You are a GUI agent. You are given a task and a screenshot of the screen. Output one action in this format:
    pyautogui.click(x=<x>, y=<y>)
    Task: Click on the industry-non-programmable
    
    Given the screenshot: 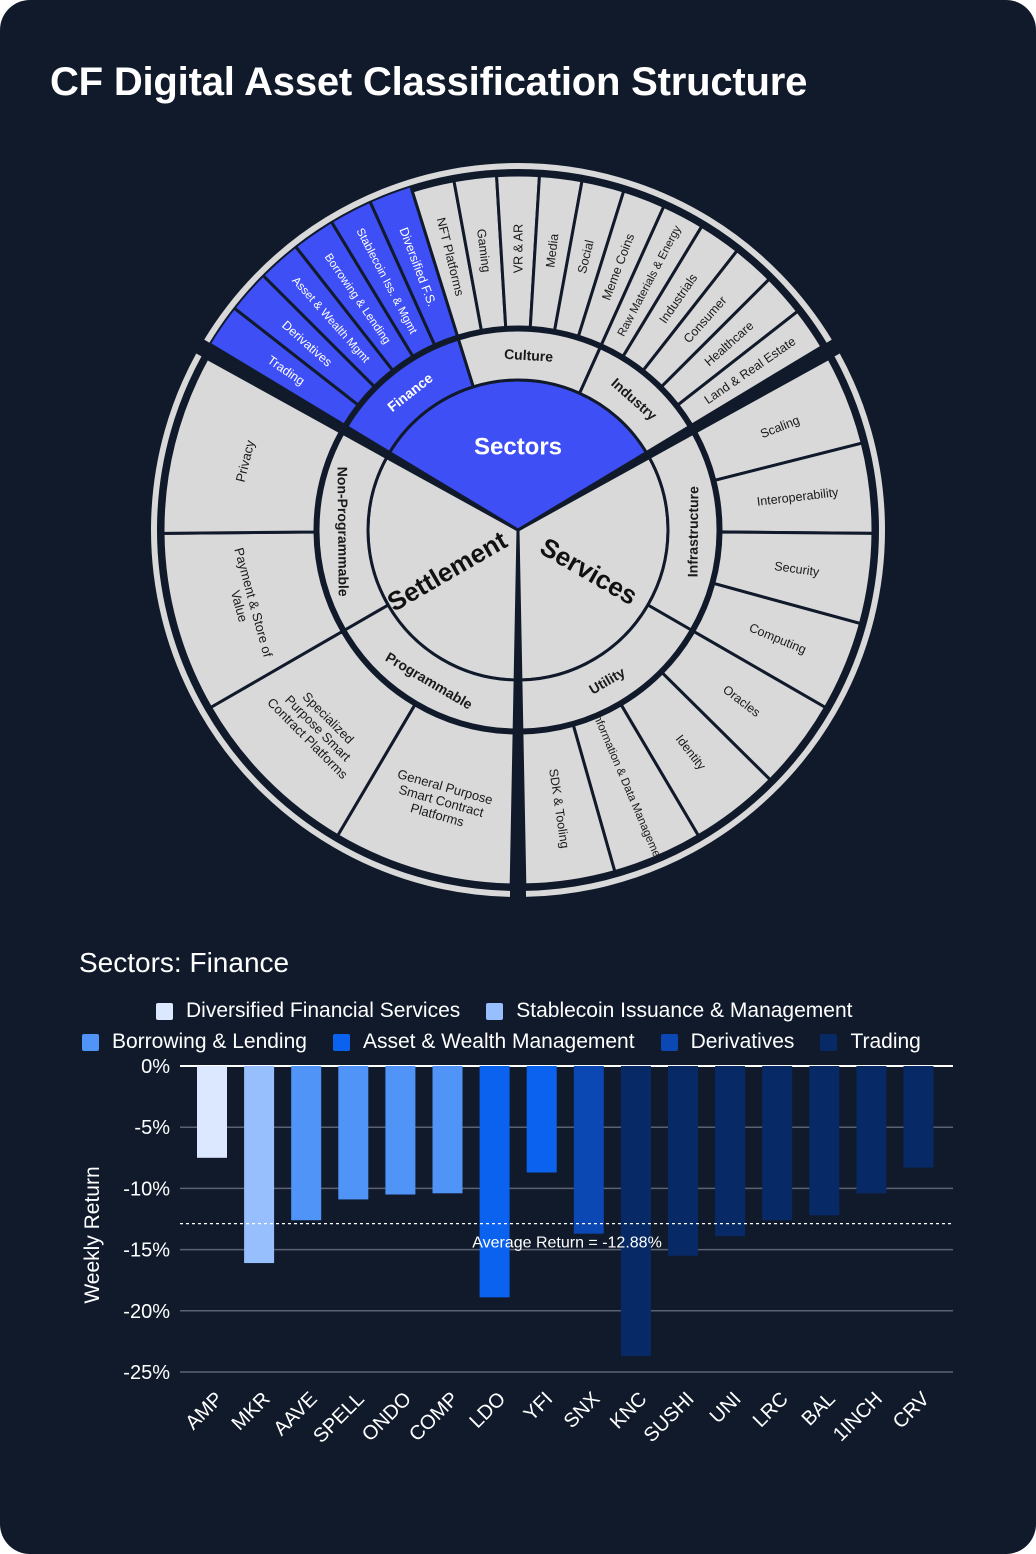 What is the action you would take?
    pyautogui.click(x=353, y=532)
    